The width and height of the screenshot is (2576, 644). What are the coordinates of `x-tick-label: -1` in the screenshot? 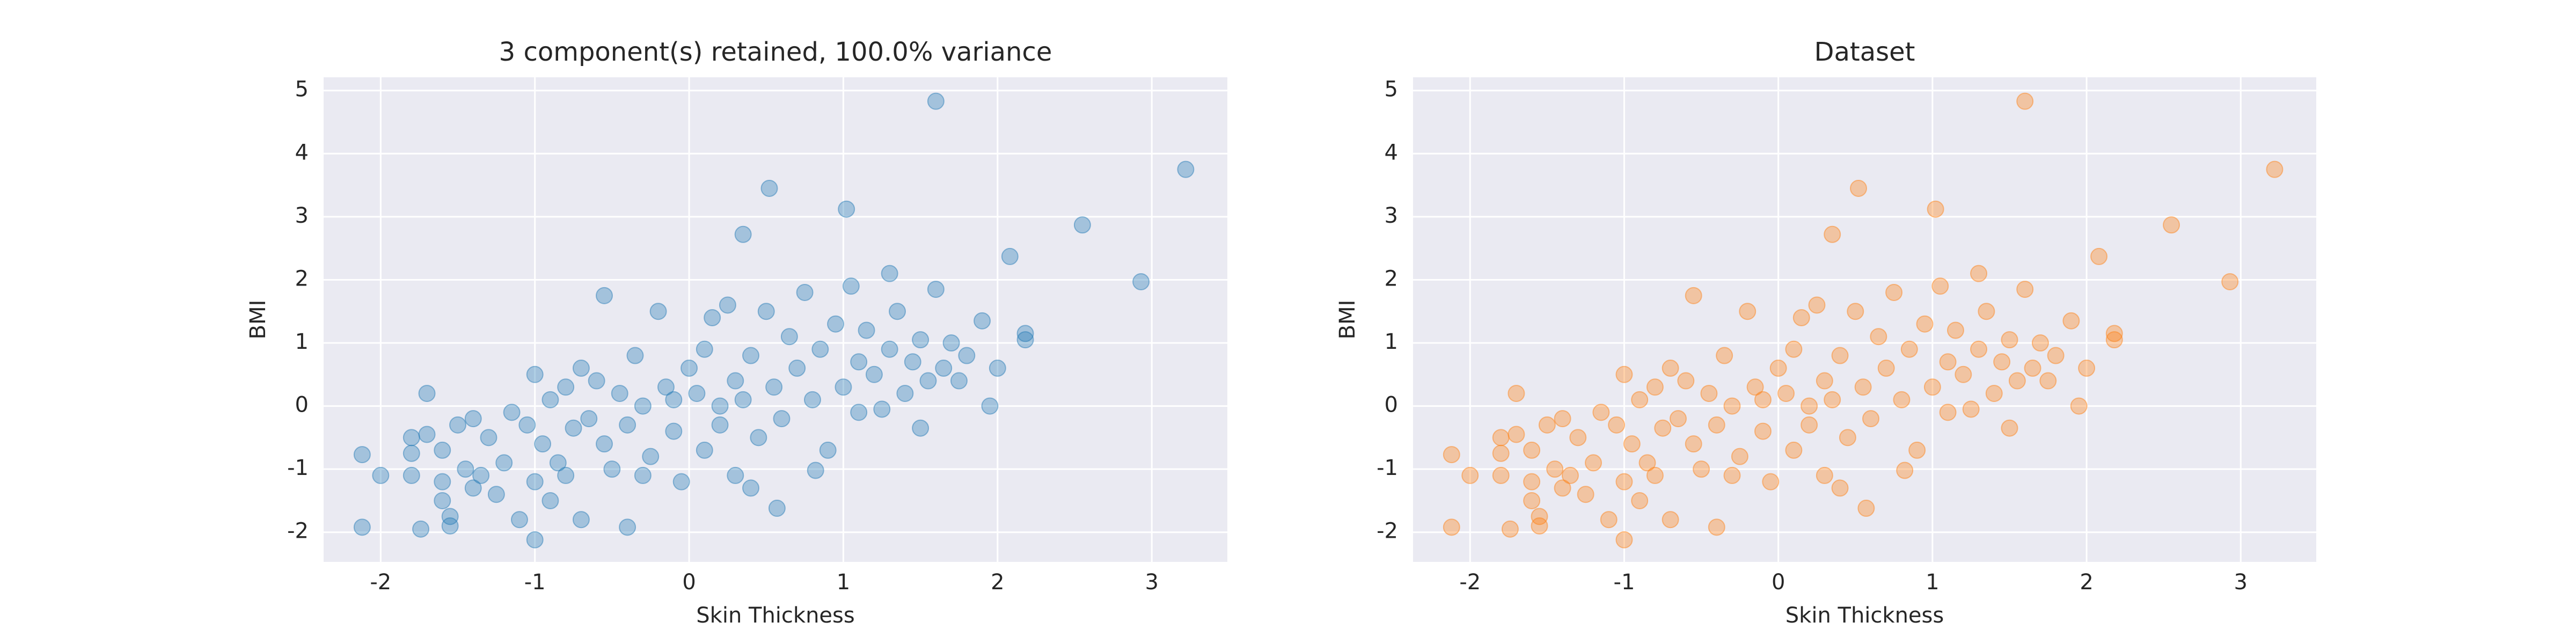 It's located at (535, 582).